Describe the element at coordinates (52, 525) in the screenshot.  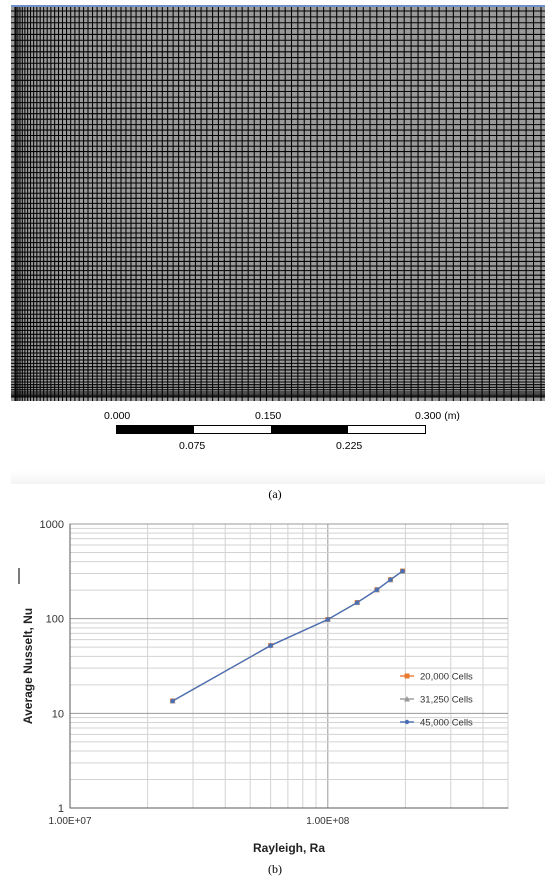
I see `y-tick-label: 1000` at that location.